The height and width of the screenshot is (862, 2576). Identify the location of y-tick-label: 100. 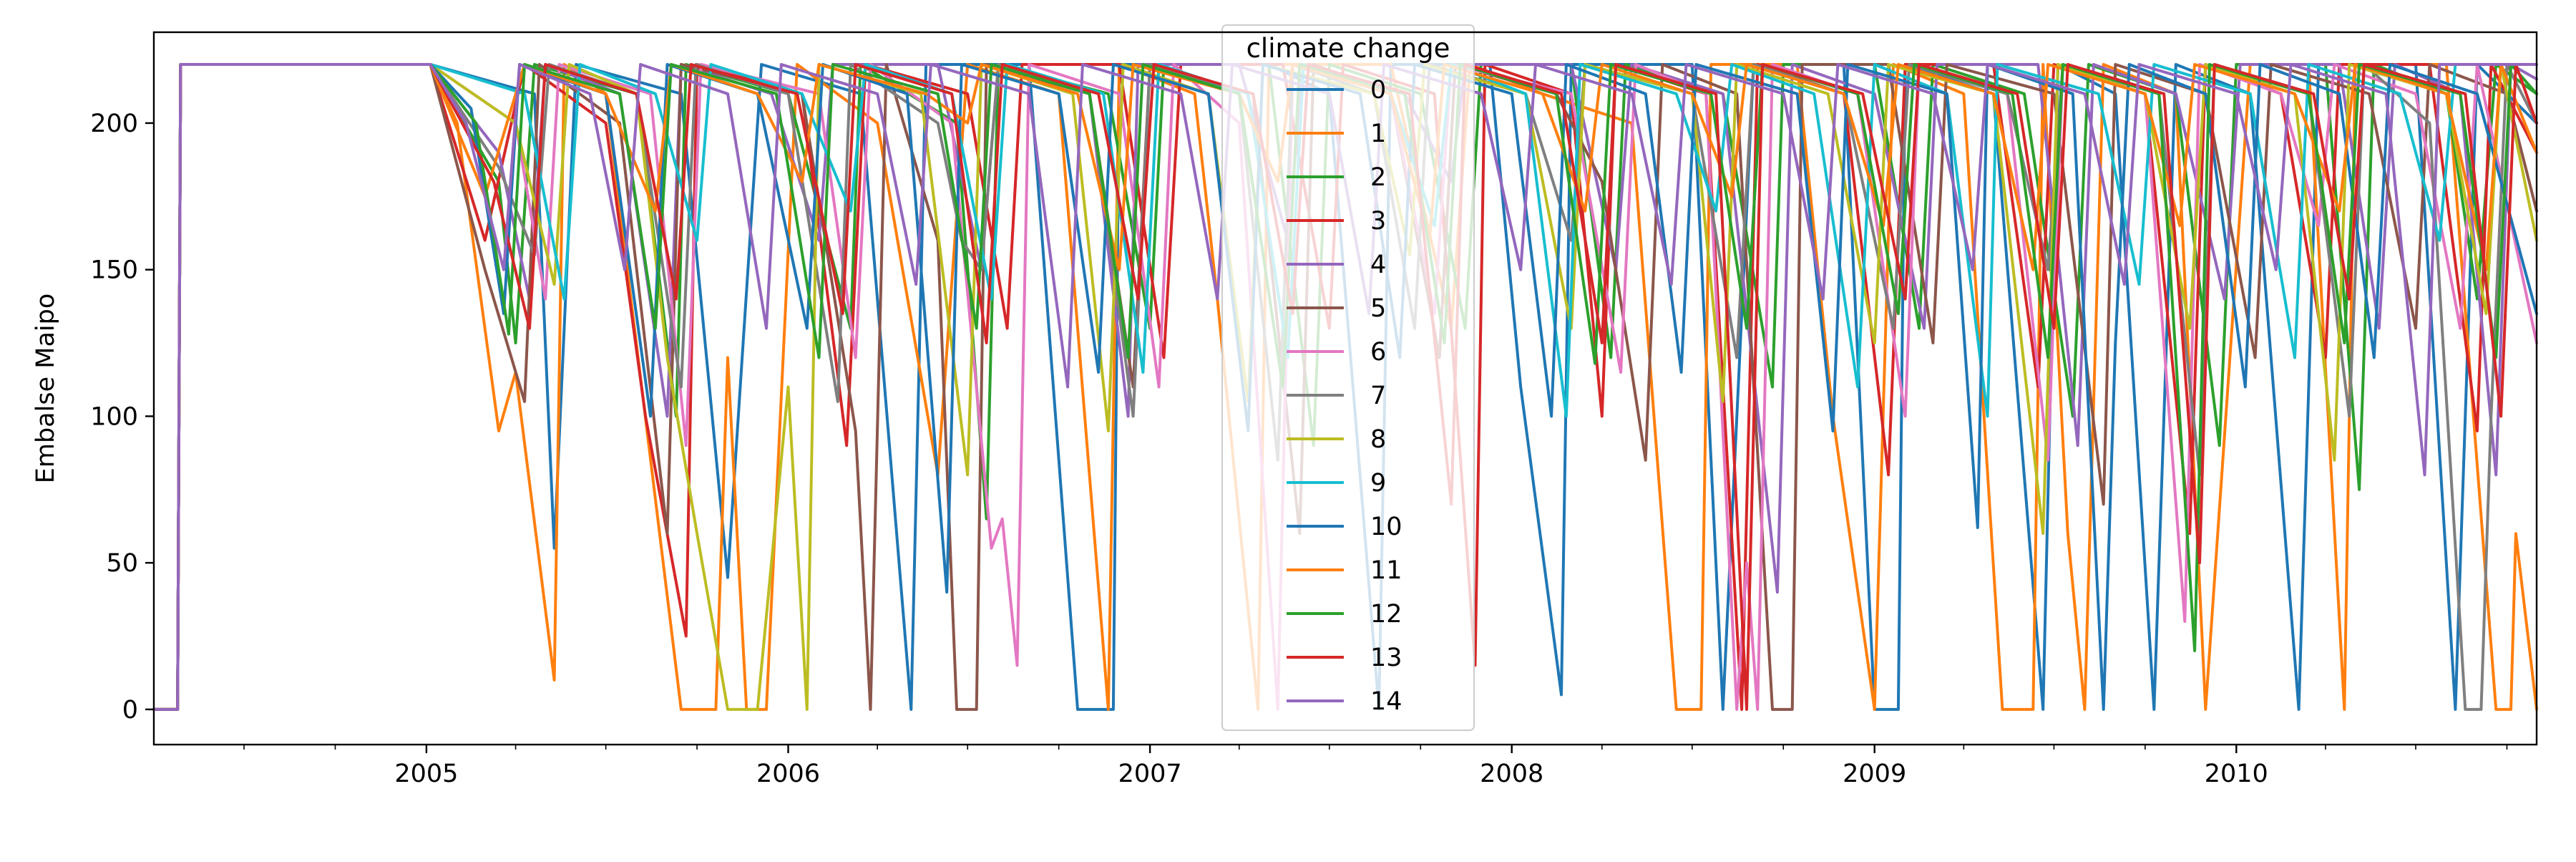
(114, 416).